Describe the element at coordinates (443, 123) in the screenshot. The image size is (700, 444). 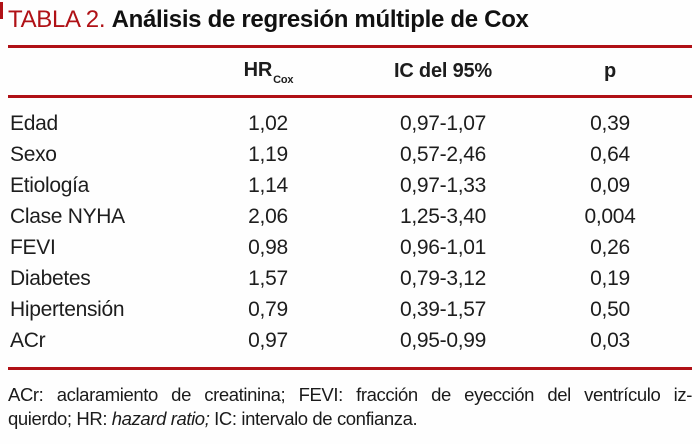
I see `row-ic-value: 0,97-1,07` at that location.